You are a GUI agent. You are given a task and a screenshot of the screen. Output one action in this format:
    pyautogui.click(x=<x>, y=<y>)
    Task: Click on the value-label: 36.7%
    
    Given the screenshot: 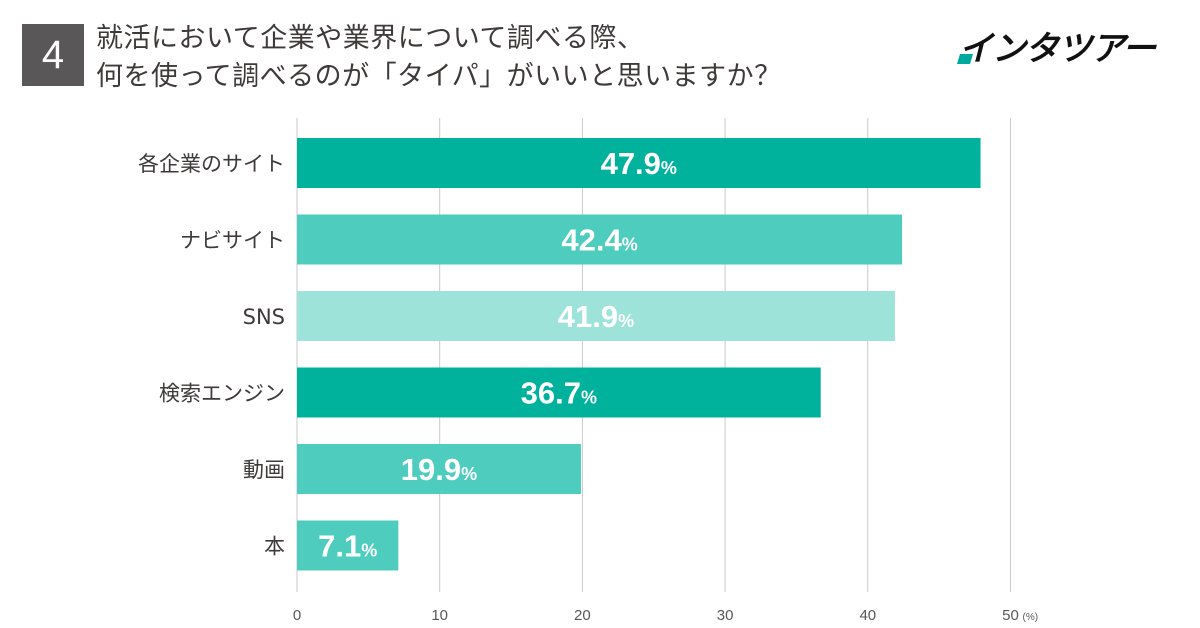 What is the action you would take?
    pyautogui.click(x=559, y=393)
    